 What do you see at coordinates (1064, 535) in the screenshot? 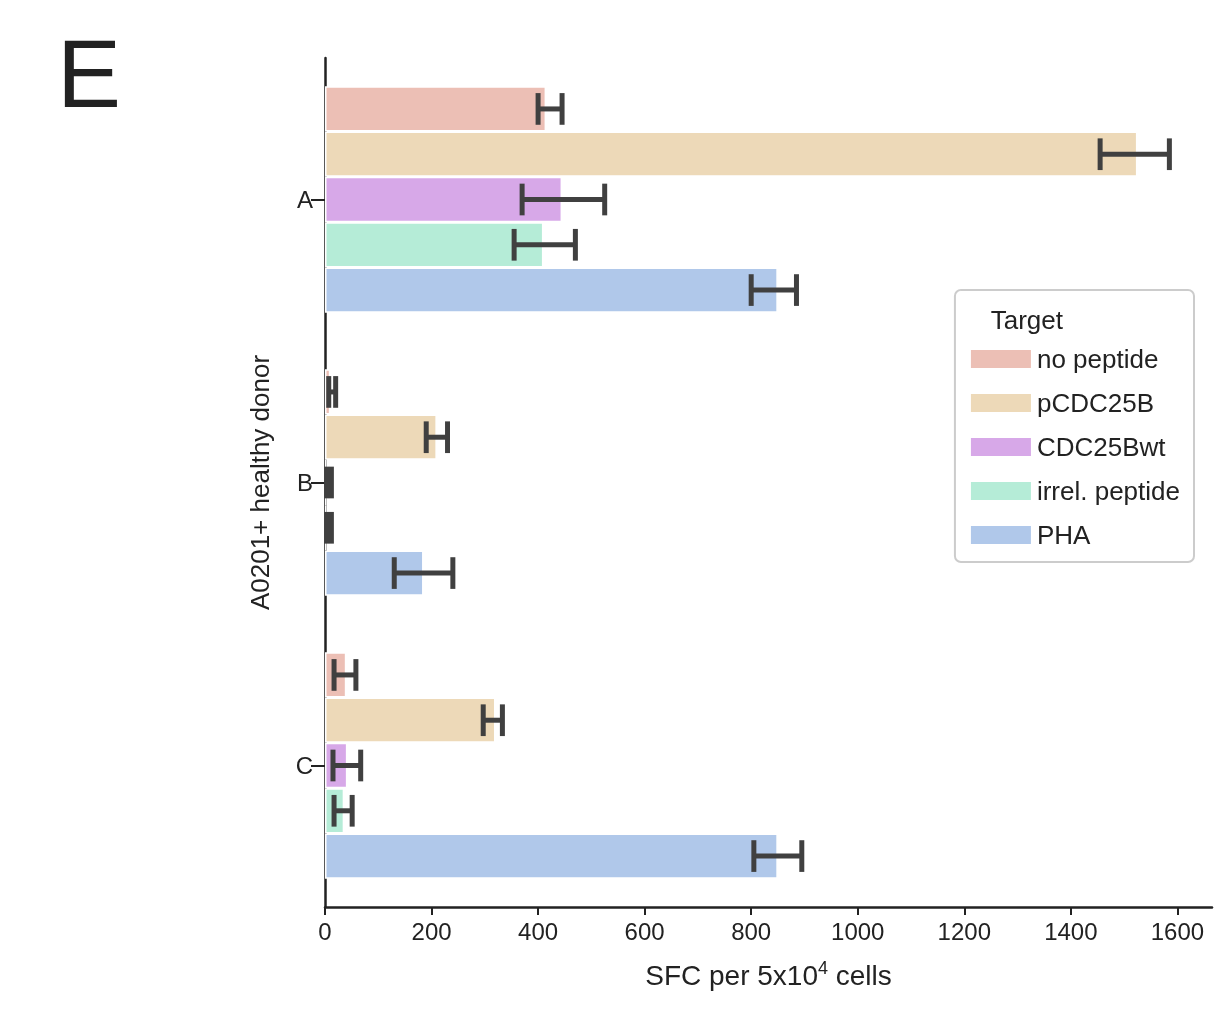
I see `legend-label: PHA` at bounding box center [1064, 535].